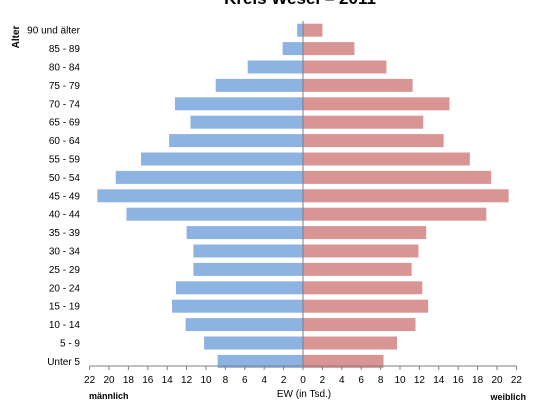  What do you see at coordinates (65, 233) in the screenshot?
I see `category-label: 35 - 39` at bounding box center [65, 233].